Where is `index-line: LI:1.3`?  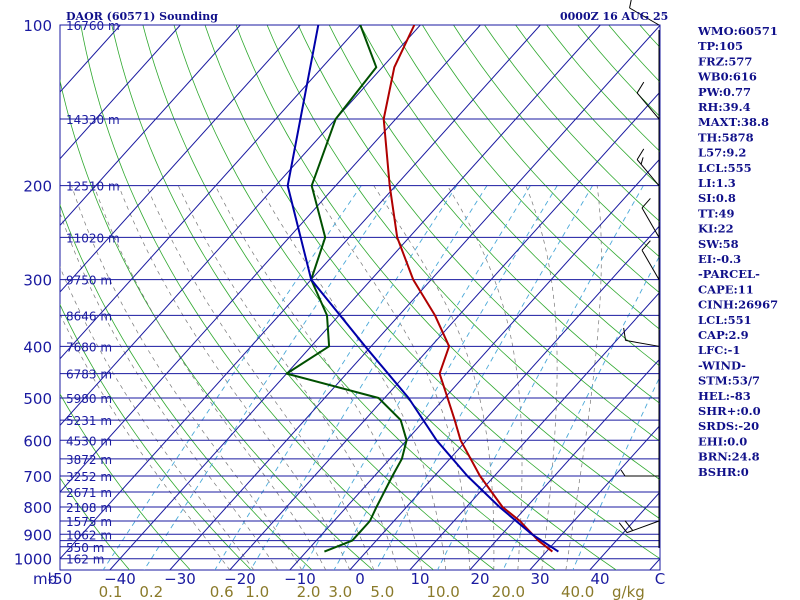
index-line: LI:1.3 is located at coordinates (717, 183).